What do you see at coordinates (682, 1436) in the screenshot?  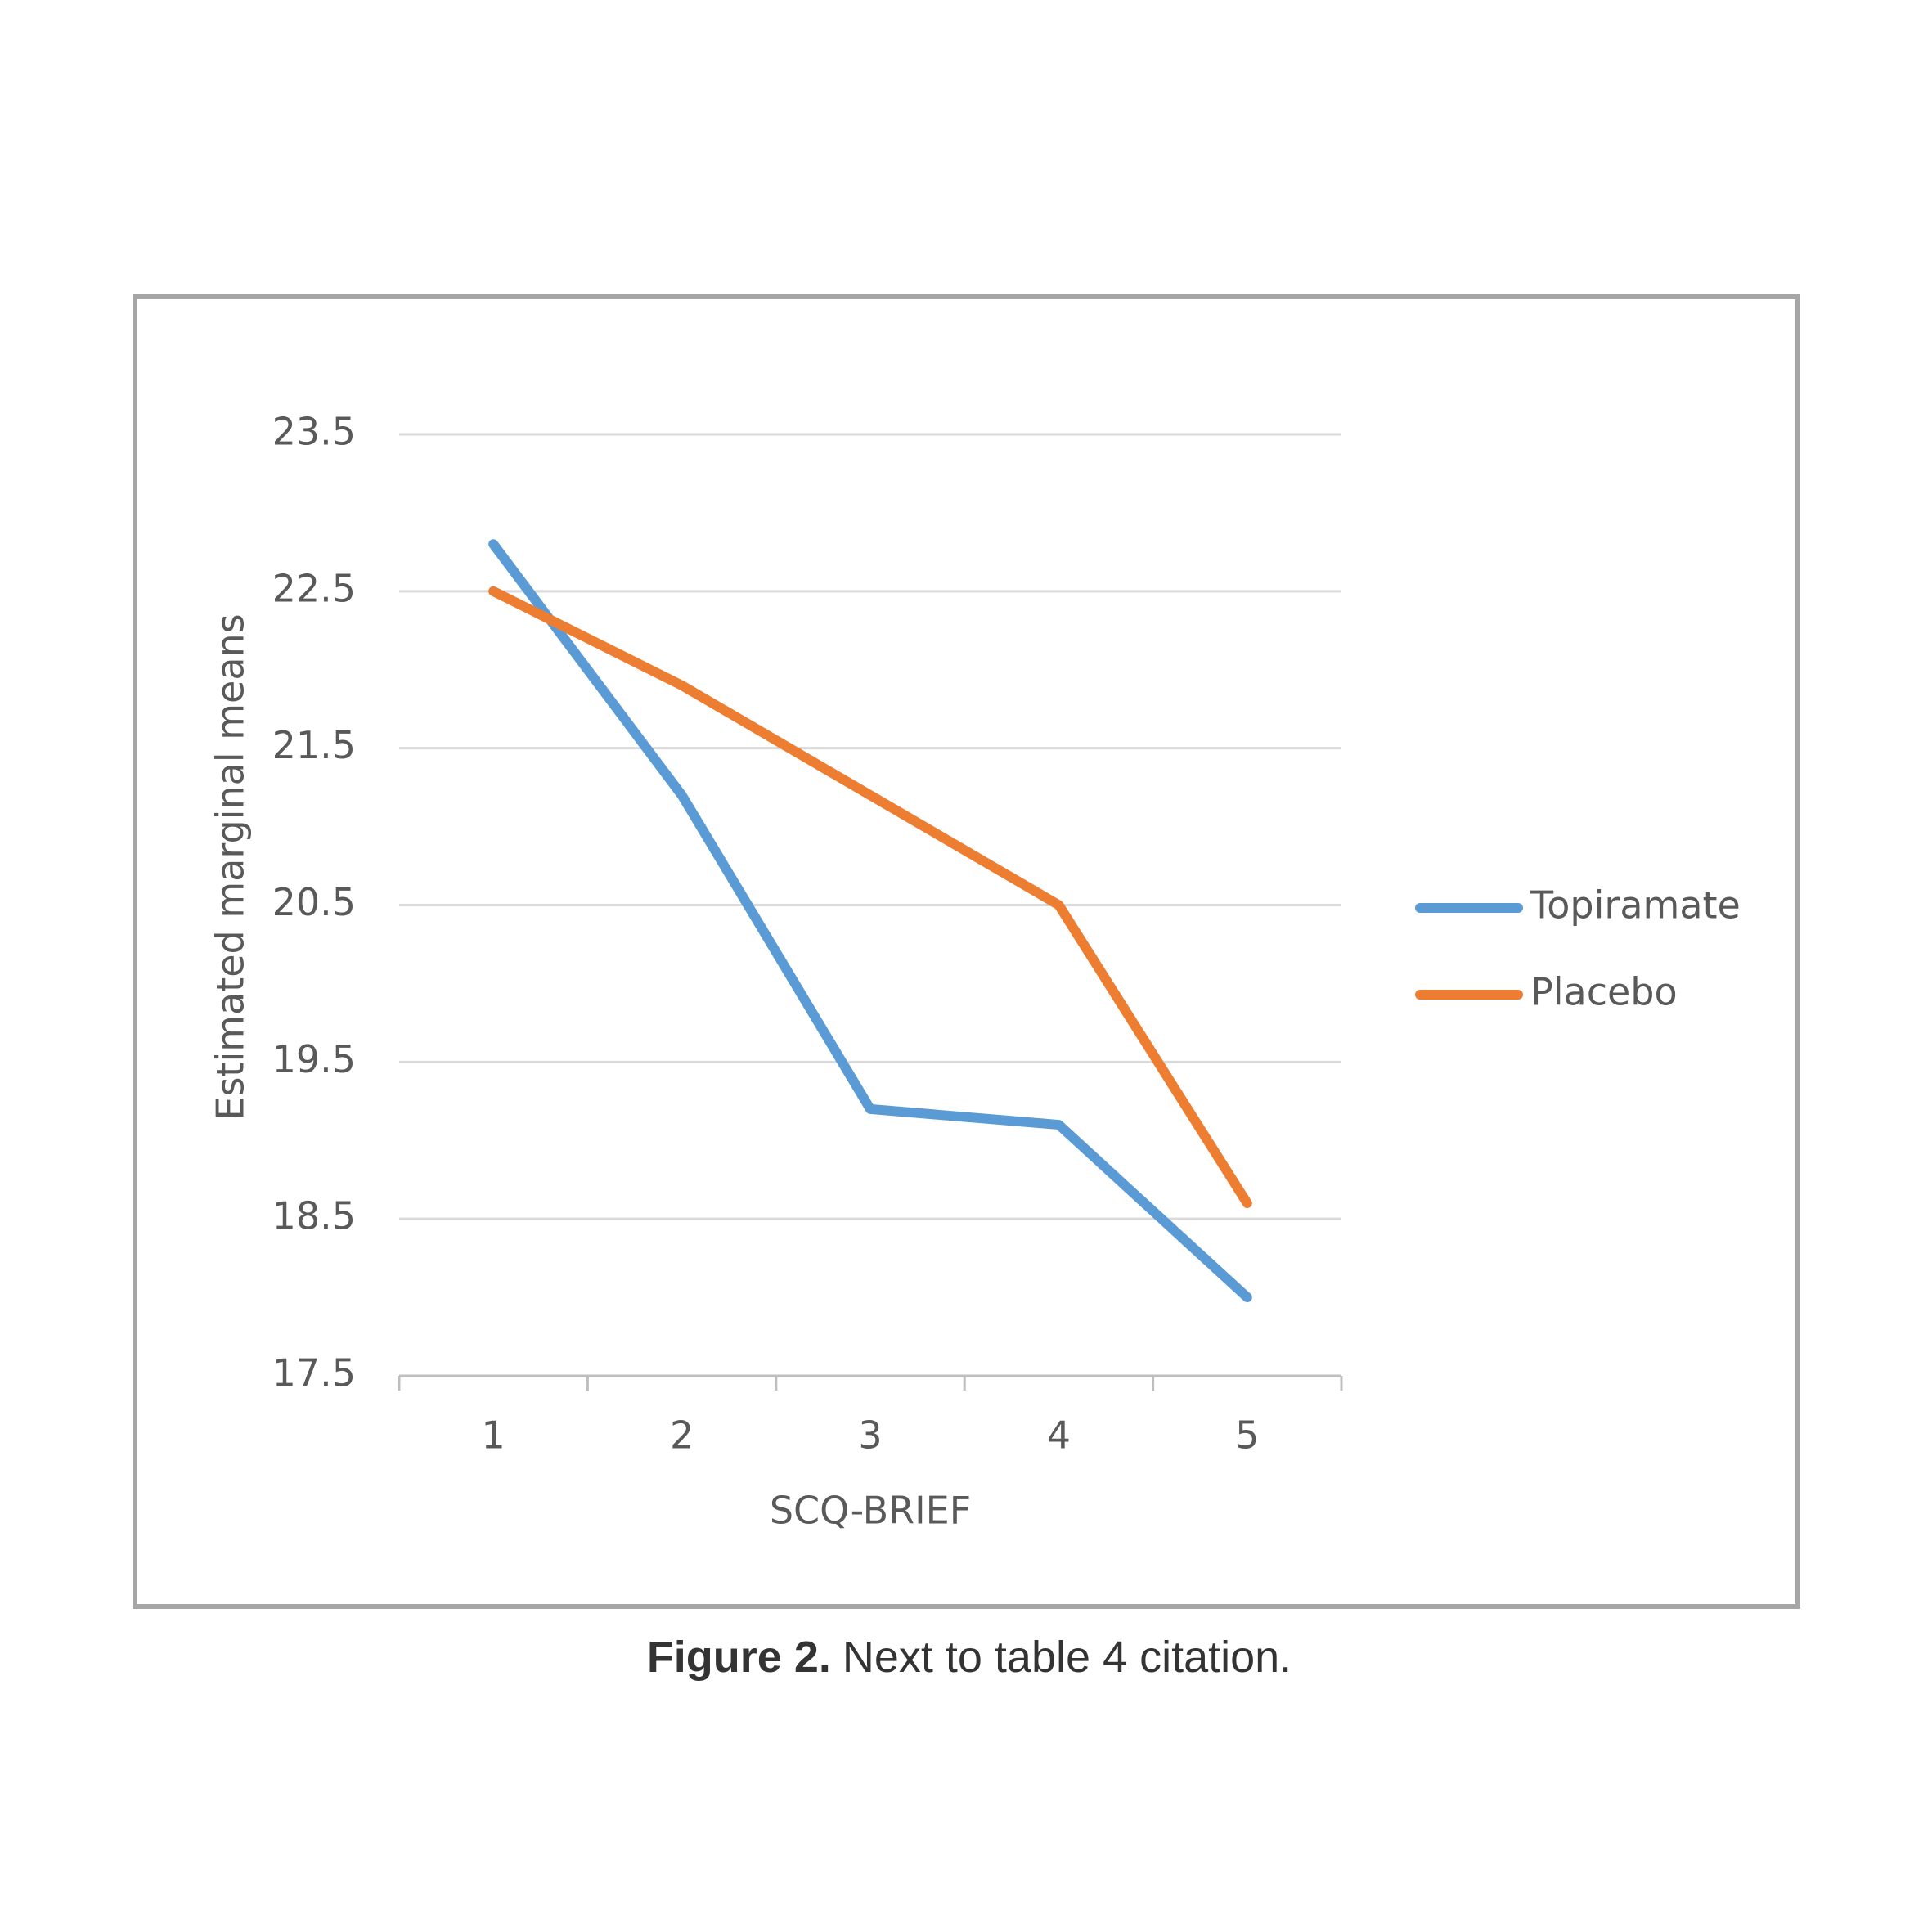 I see `x-tick-label: 2` at bounding box center [682, 1436].